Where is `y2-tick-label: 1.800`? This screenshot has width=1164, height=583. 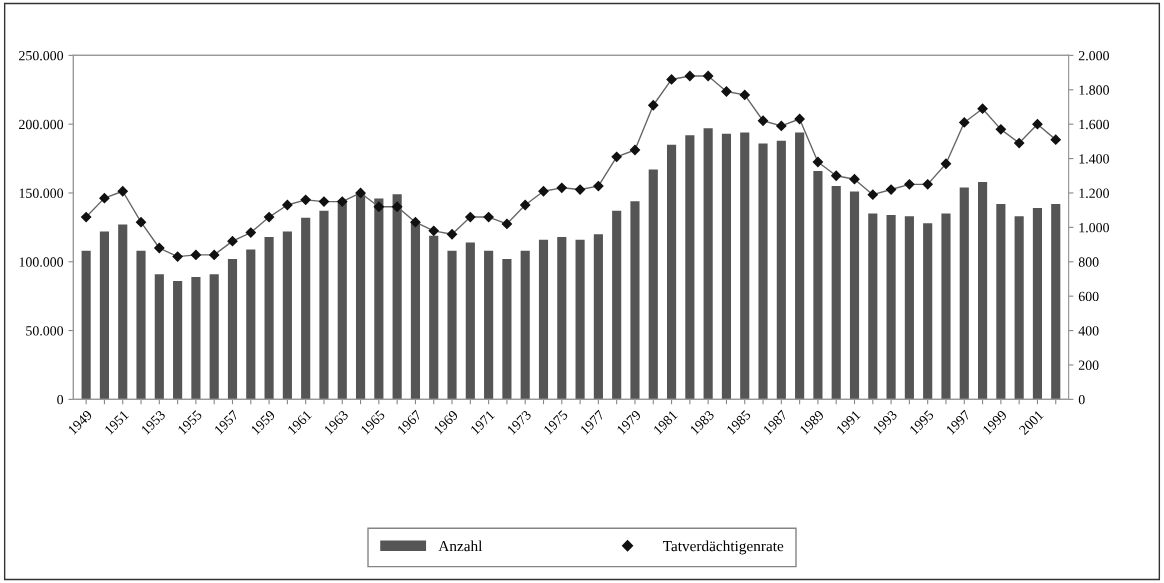
y2-tick-label: 1.800 is located at coordinates (1094, 90).